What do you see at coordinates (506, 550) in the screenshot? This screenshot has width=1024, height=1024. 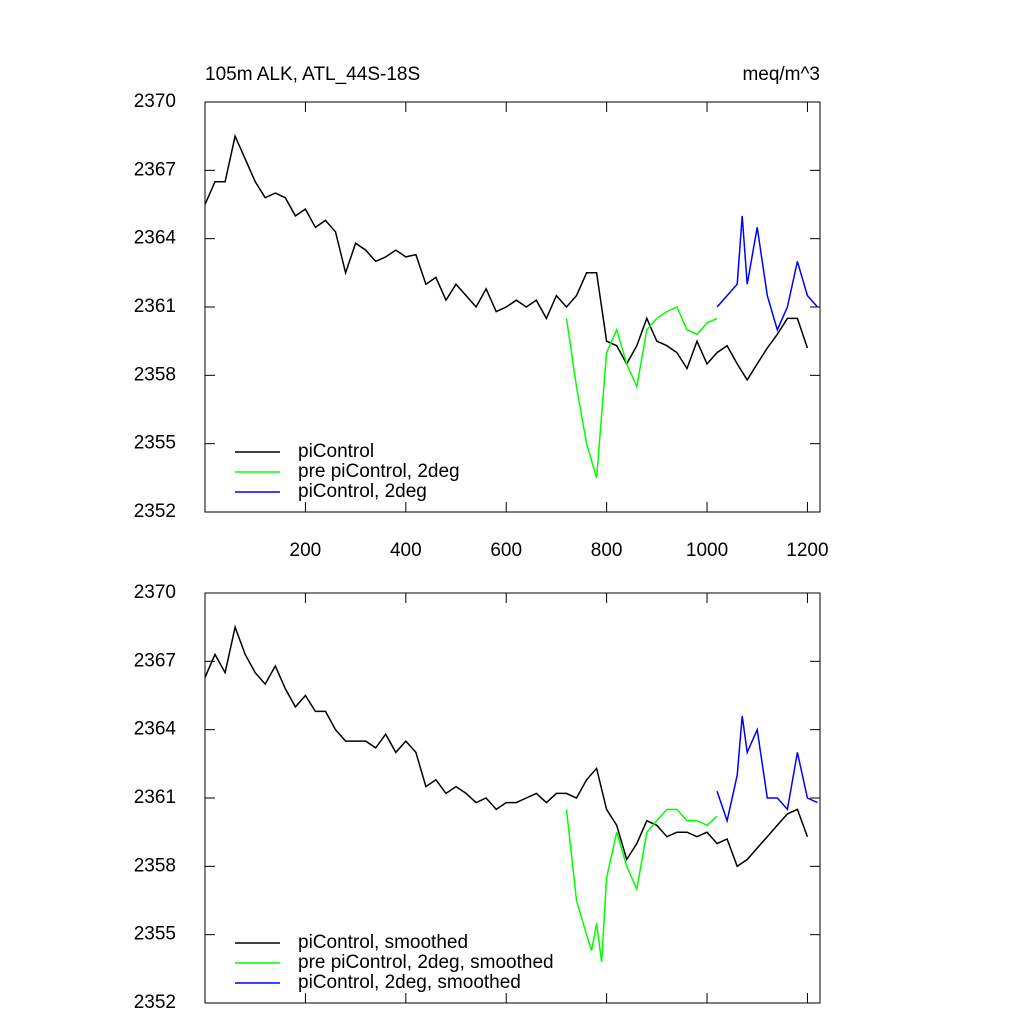 I see `x-tick-label: 600` at bounding box center [506, 550].